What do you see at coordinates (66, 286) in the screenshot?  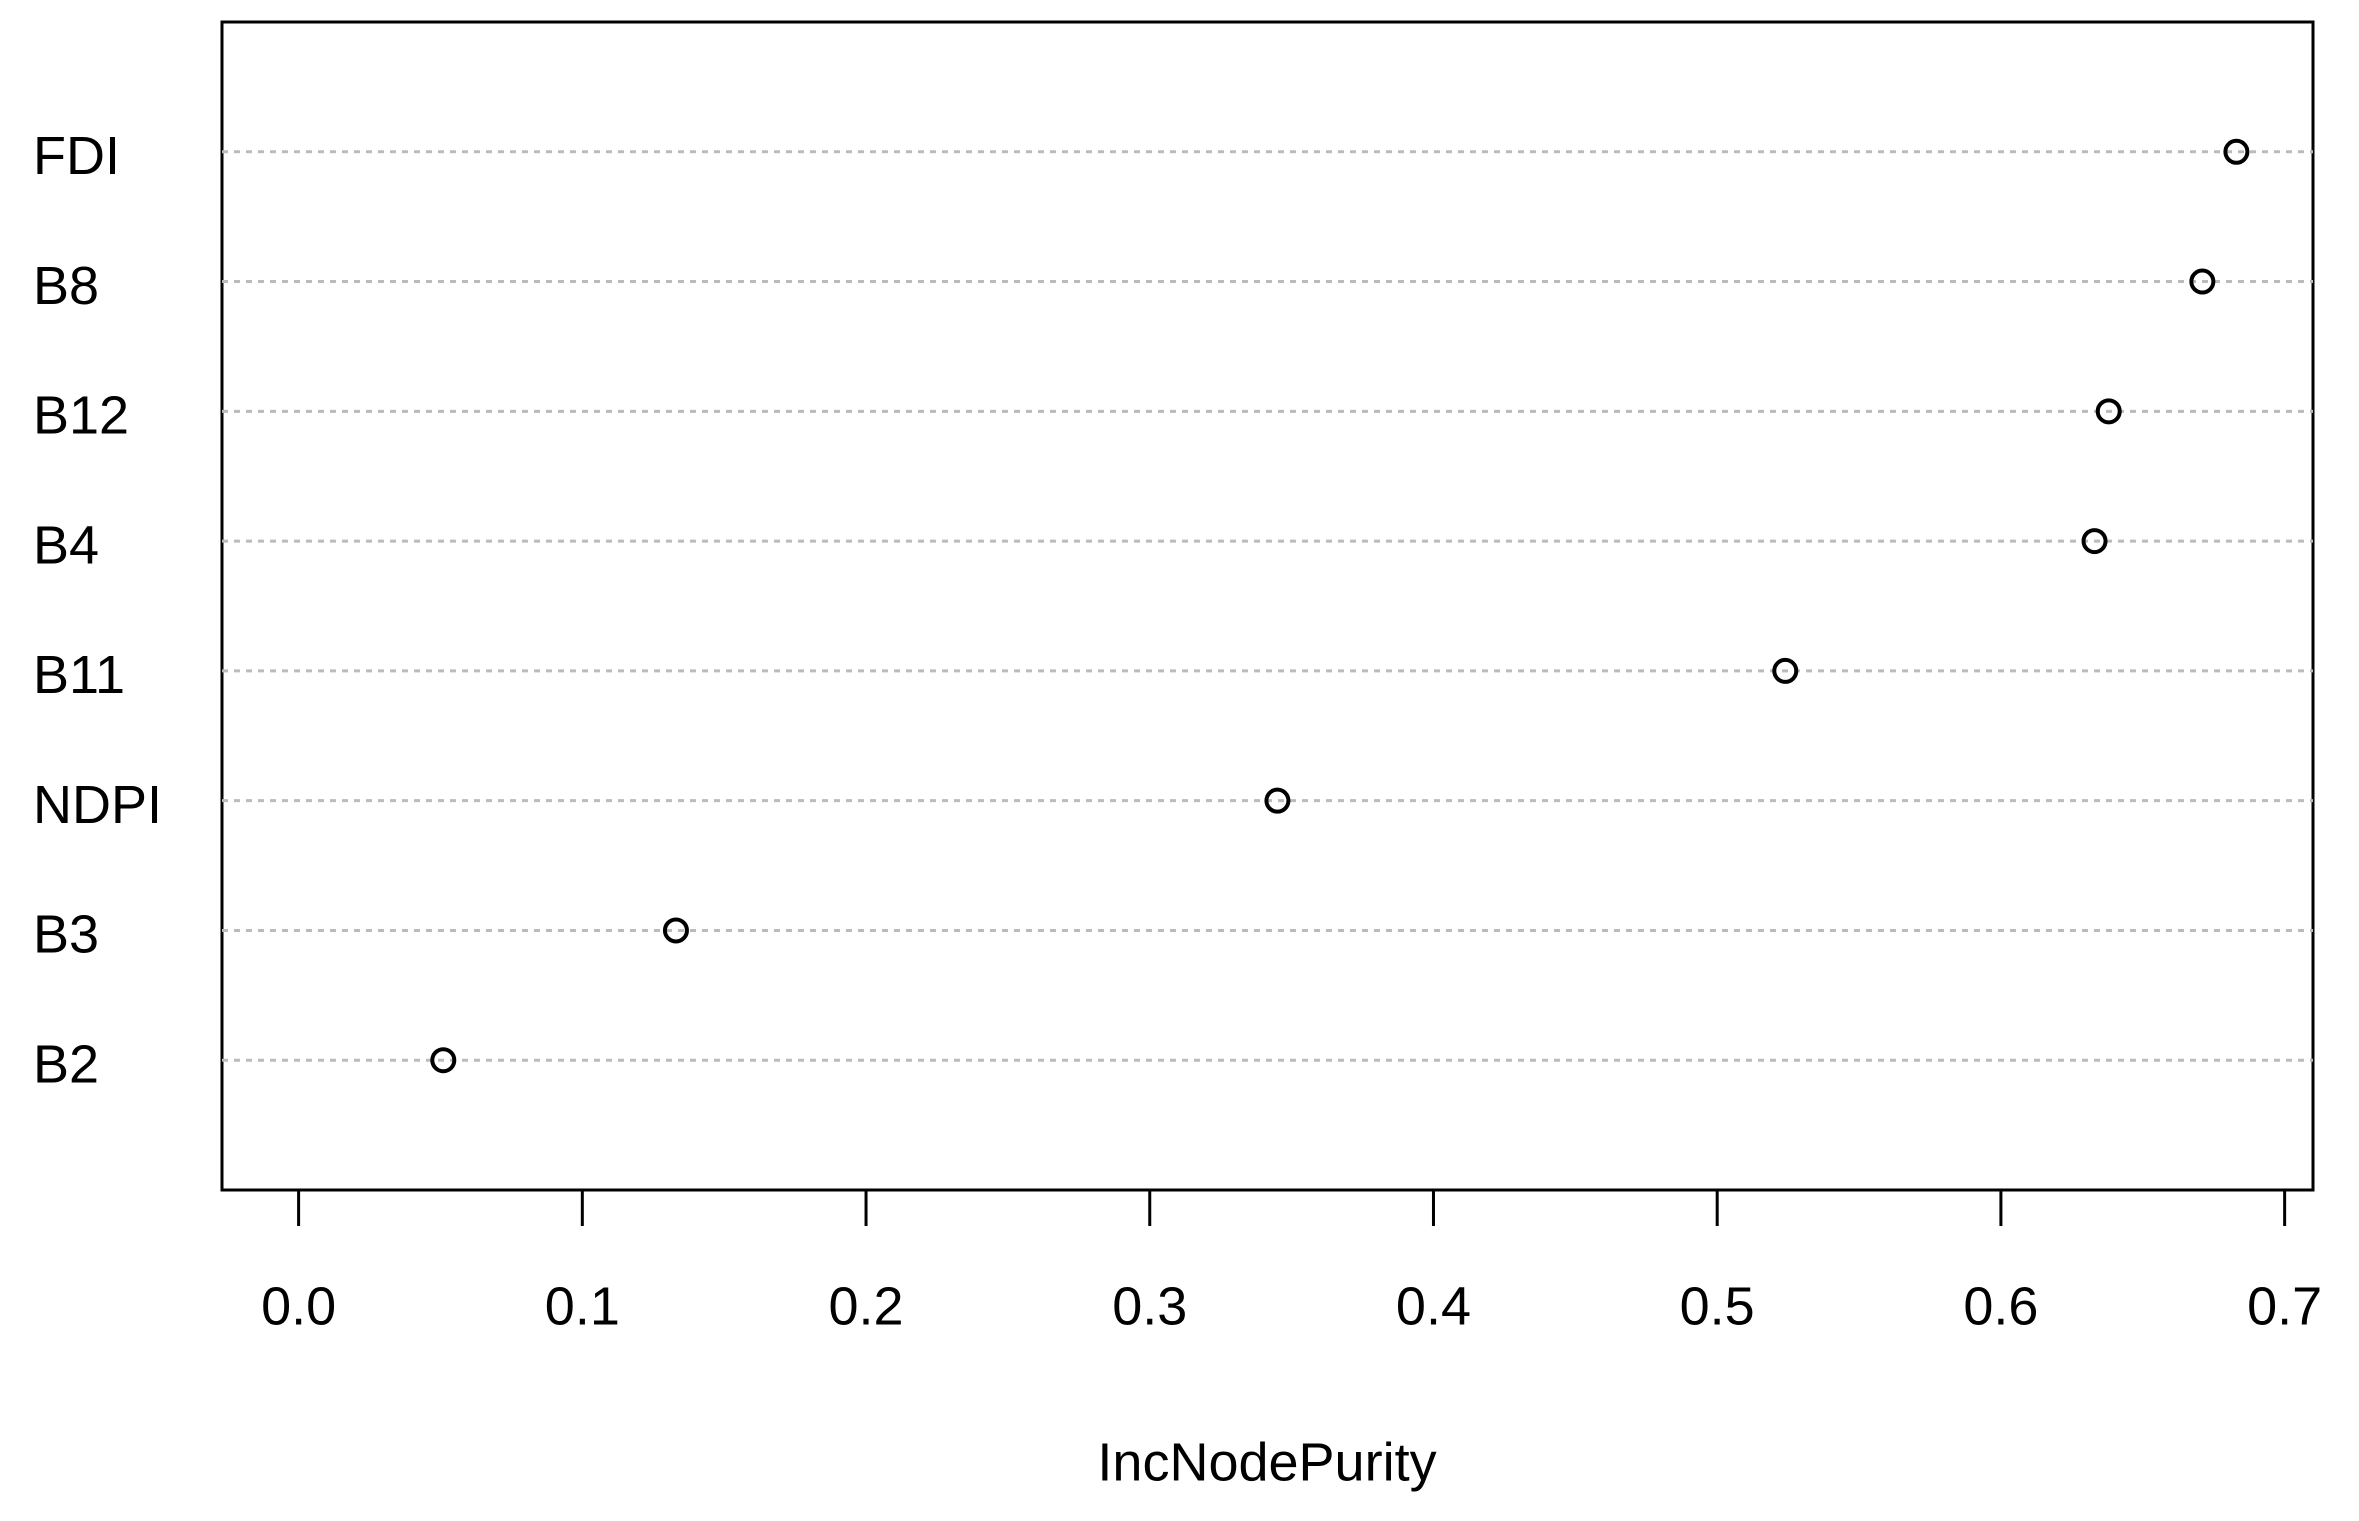 I see `y-tick-label: B8` at bounding box center [66, 286].